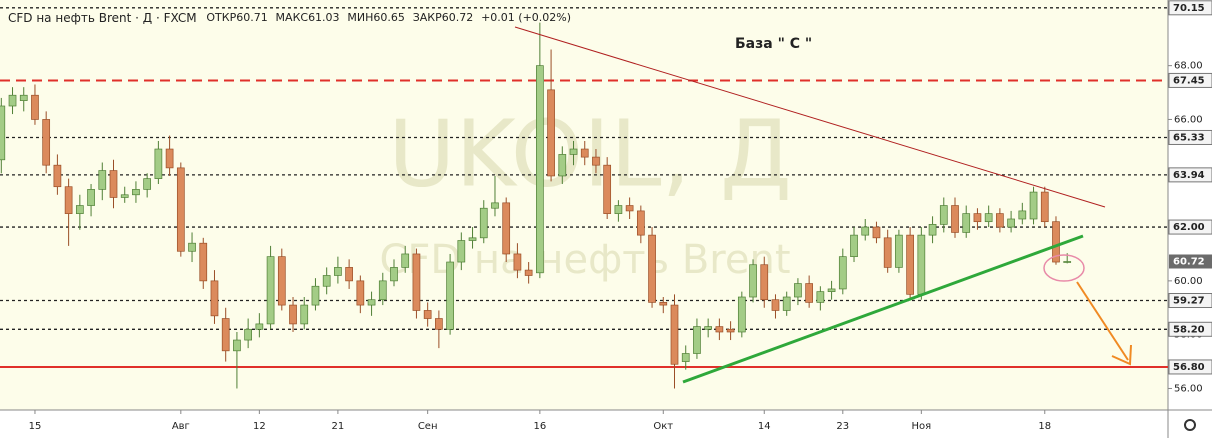 The image size is (1212, 438). Describe the element at coordinates (590, 153) in the screenshot. I see `watermark-symbol: UKOIL, Д` at that location.